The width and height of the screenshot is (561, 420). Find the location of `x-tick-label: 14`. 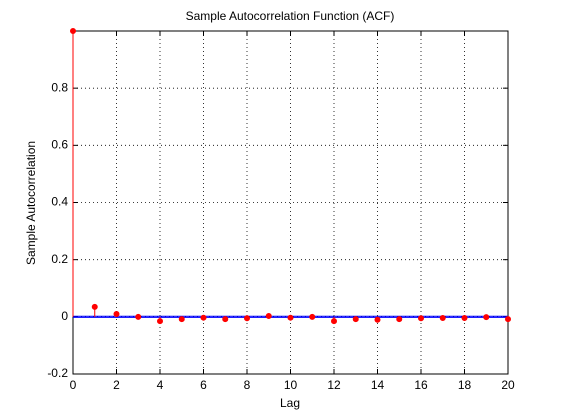

x-tick-label: 14 is located at coordinates (378, 385).